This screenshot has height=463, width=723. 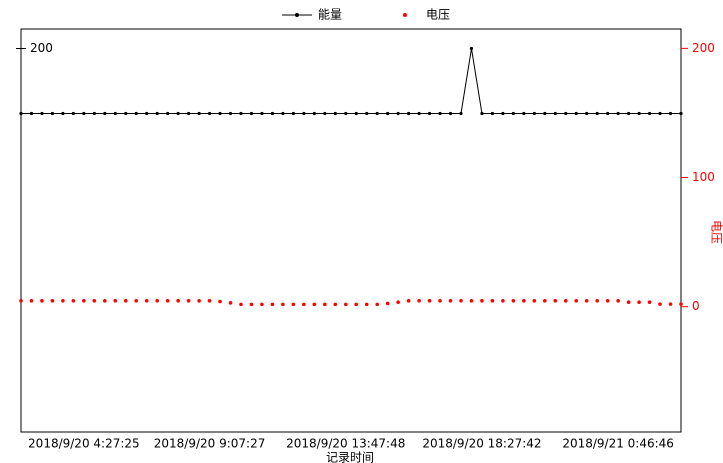 I want to click on x-tick-label: 2018/9/20 4:27:25, so click(x=84, y=444).